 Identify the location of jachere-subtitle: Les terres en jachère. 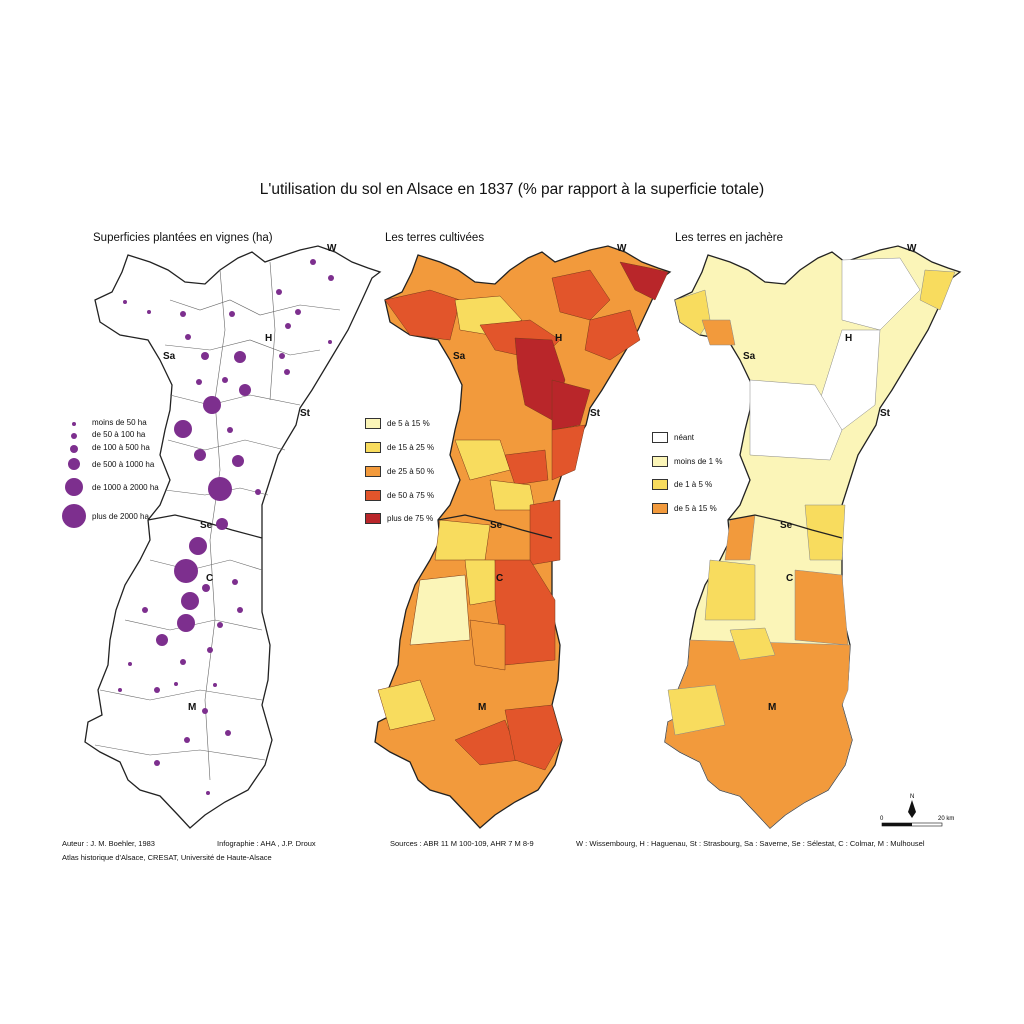
(729, 238).